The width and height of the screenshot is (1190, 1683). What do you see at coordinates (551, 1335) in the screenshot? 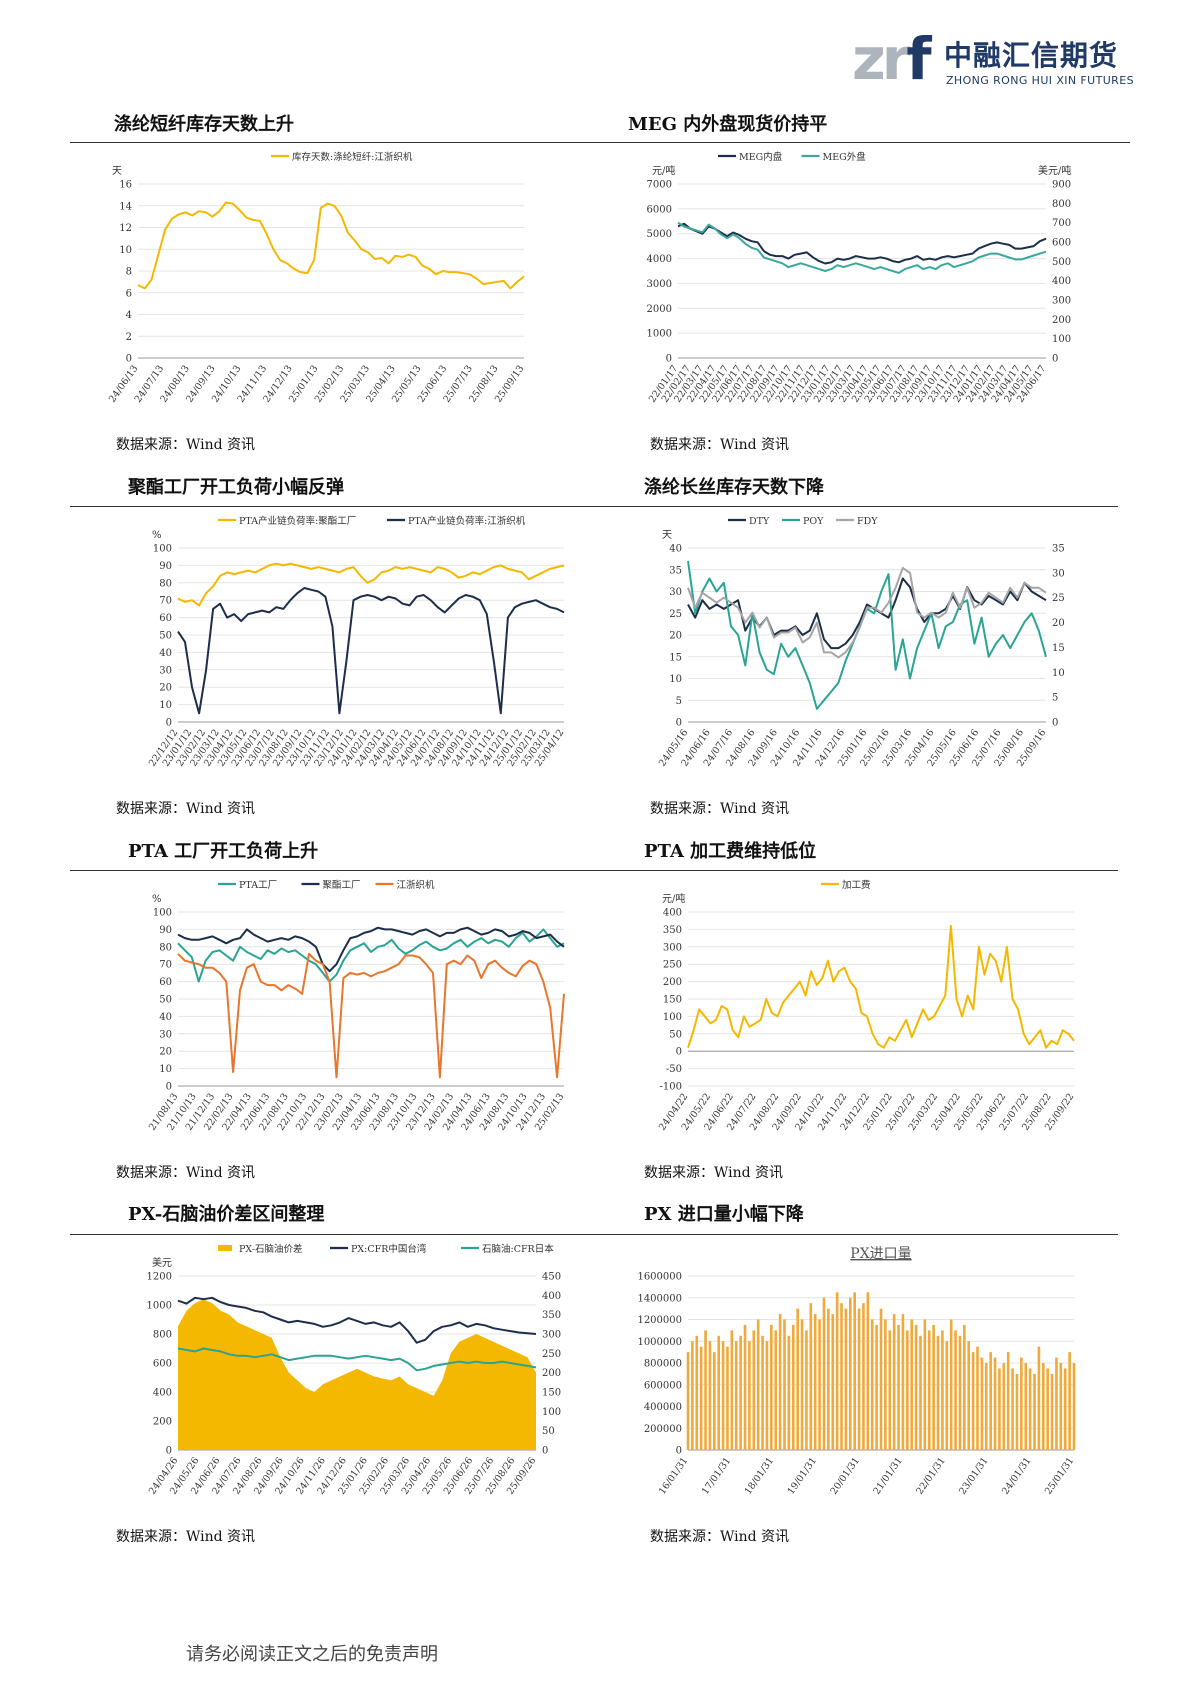
I see `y-tick-label-right: 300` at bounding box center [551, 1335].